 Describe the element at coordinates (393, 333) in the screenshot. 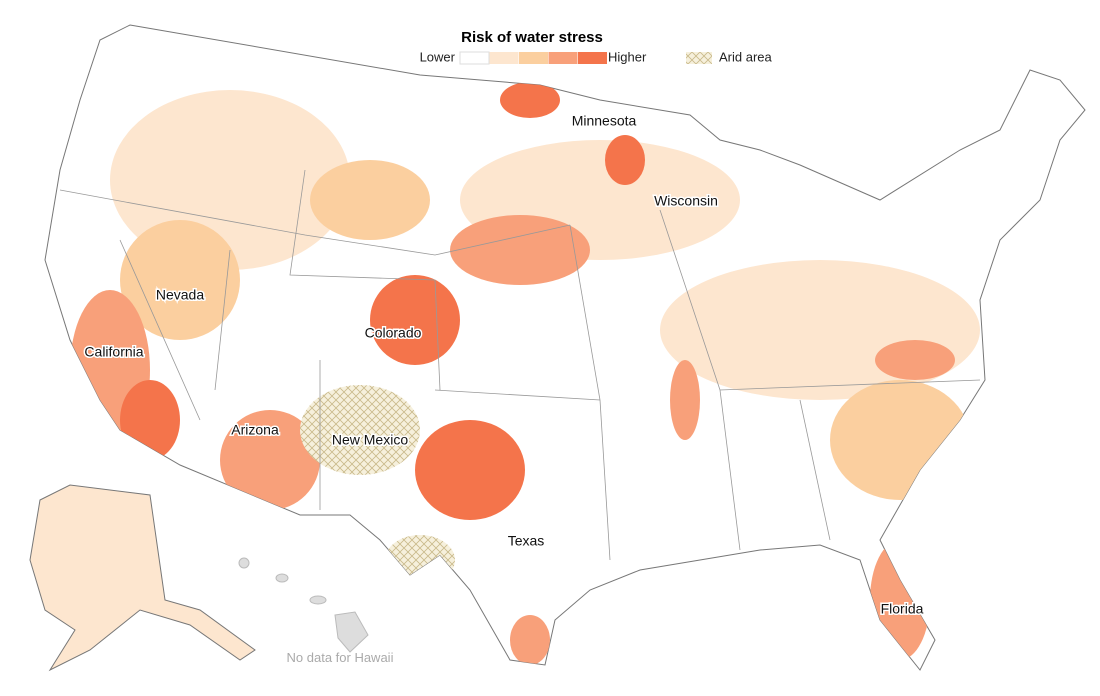

I see `state-label: Colorado` at that location.